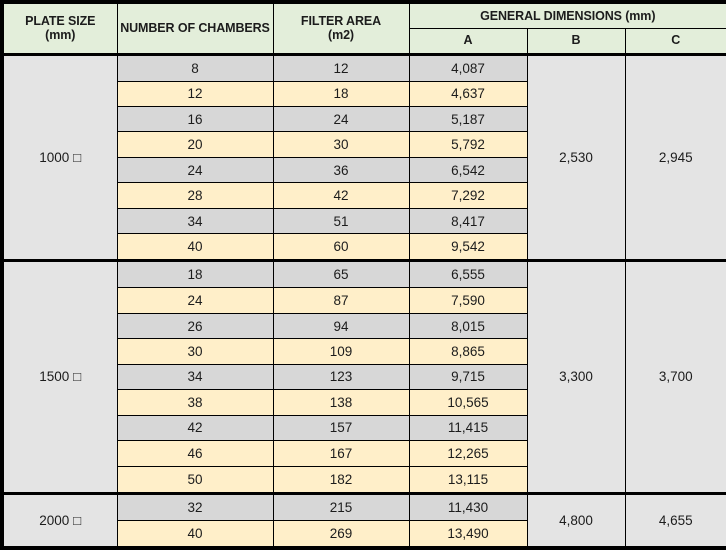 The height and width of the screenshot is (550, 726). I want to click on cell-filter-area: 87, so click(341, 300).